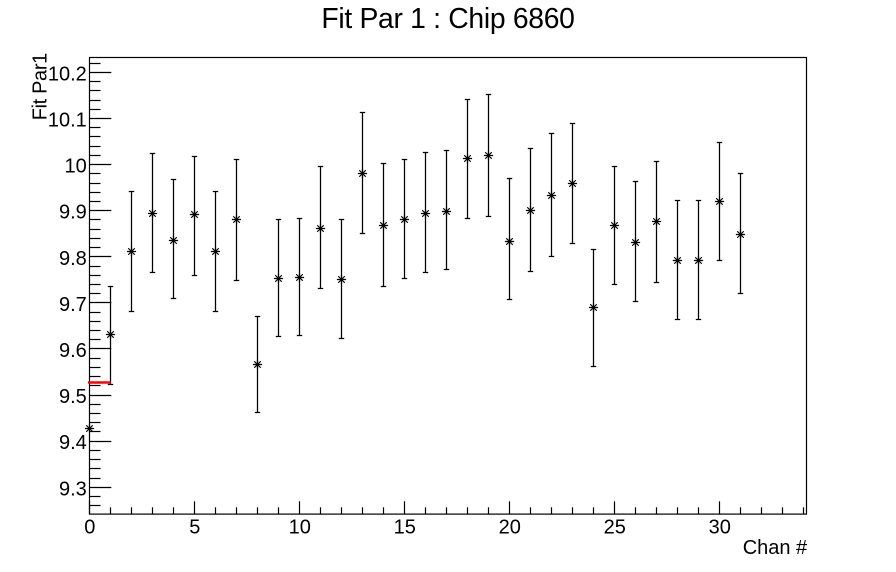 The height and width of the screenshot is (572, 896). What do you see at coordinates (89, 528) in the screenshot?
I see `svg-text: 0` at bounding box center [89, 528].